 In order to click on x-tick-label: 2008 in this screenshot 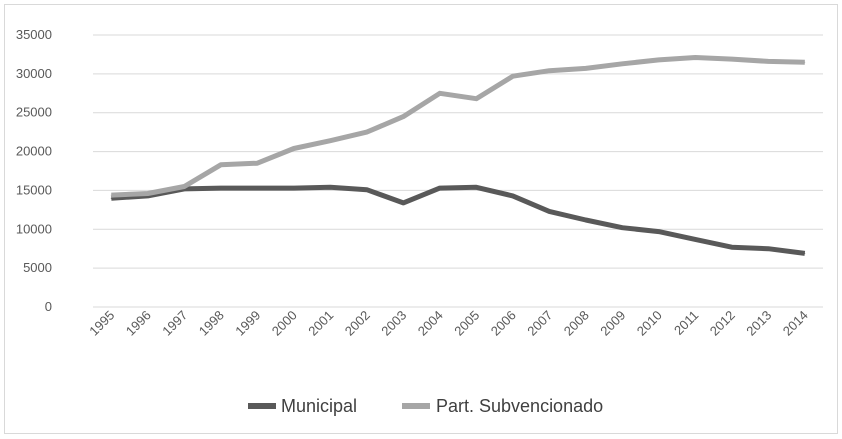, I will do `click(576, 323)`.